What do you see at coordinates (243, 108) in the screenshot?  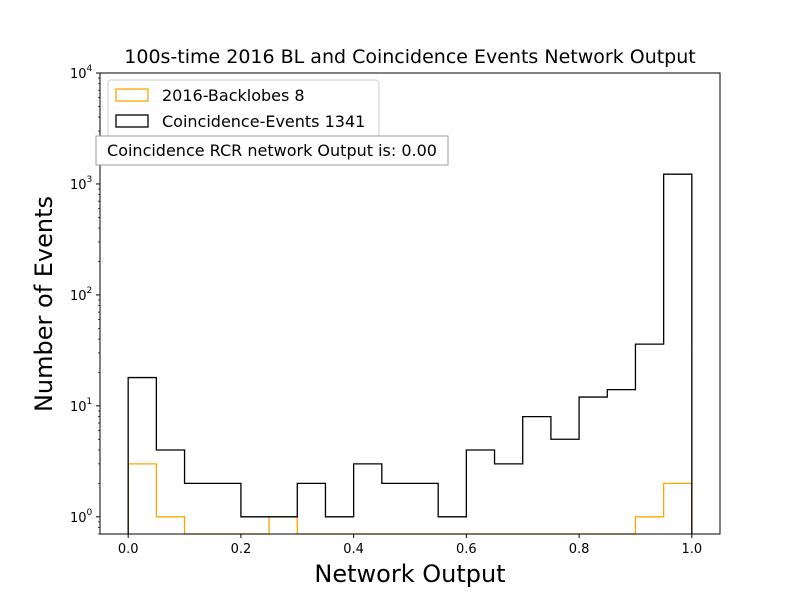 I see `legend: 2016-Backlobes 8 Coincidence-Events 1341` at bounding box center [243, 108].